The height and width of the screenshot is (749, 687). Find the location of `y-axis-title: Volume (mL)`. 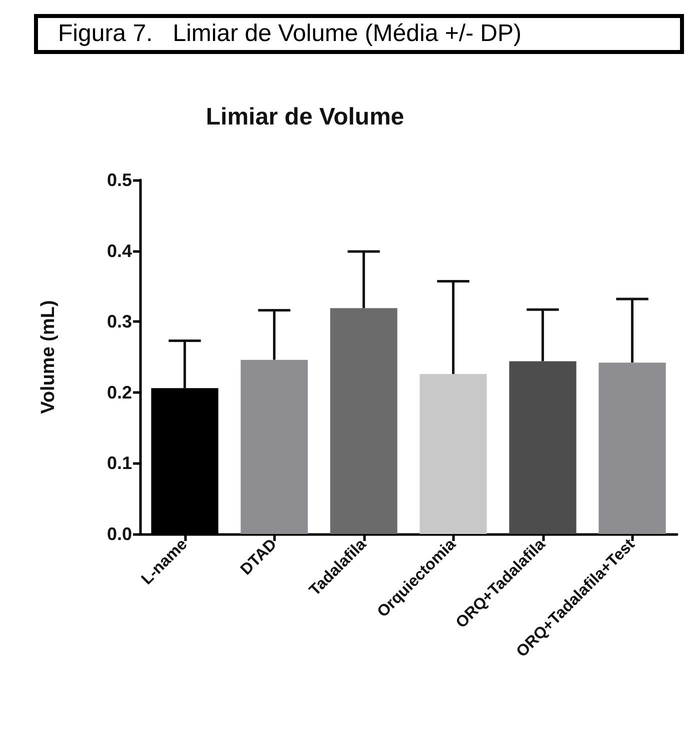

y-axis-title: Volume (mL) is located at coordinates (48, 357).